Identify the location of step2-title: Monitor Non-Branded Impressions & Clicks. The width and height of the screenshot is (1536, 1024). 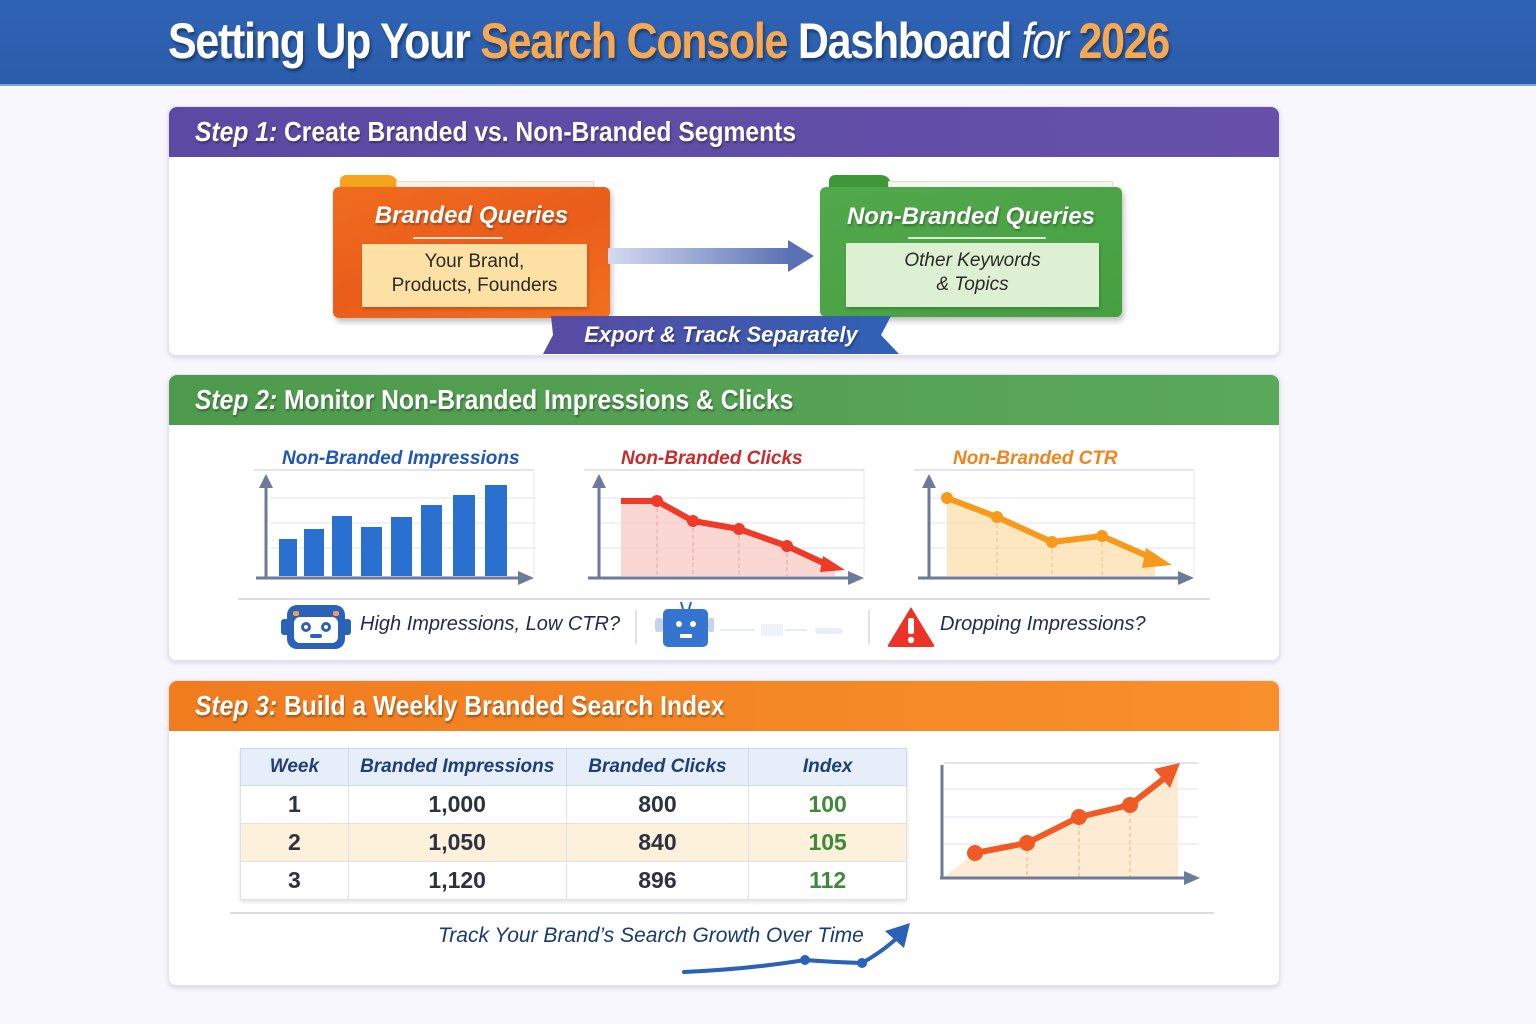
(535, 399).